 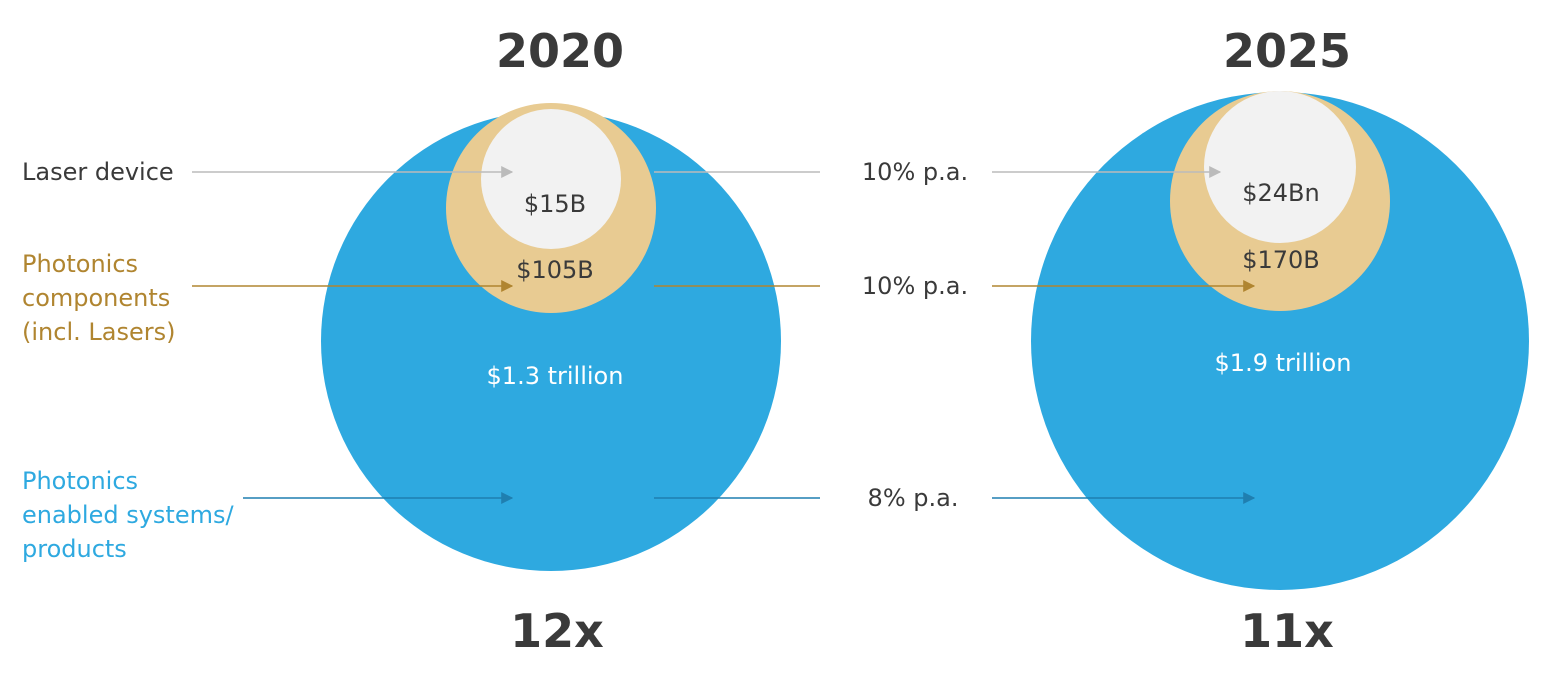 What do you see at coordinates (128, 515) in the screenshot?
I see `legend-systems-line-2: enabled systems/` at bounding box center [128, 515].